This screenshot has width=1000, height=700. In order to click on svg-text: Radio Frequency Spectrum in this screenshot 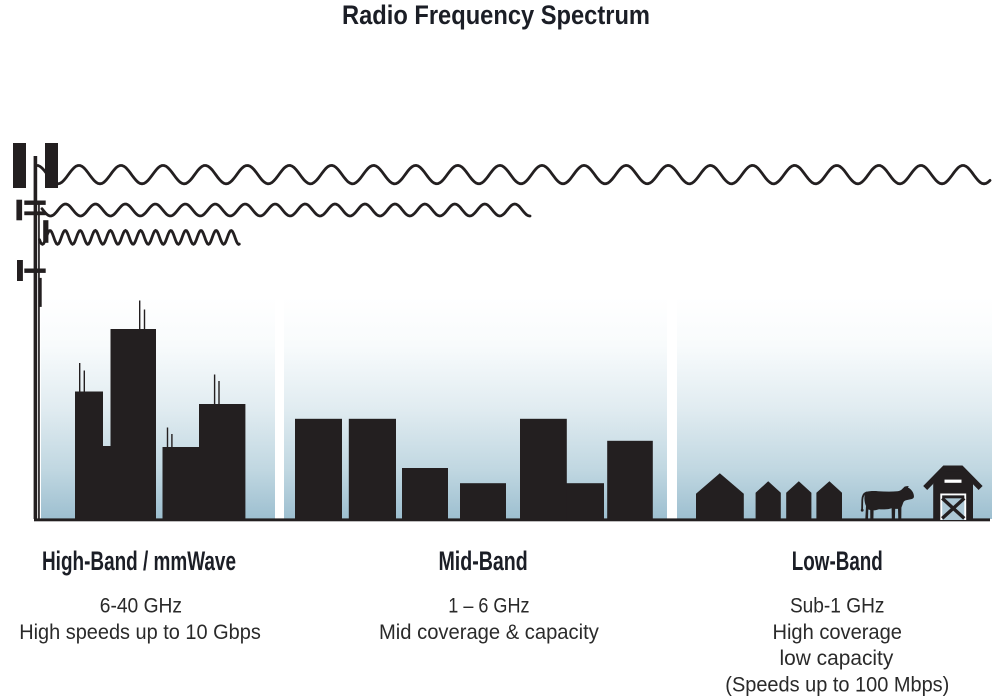, I will do `click(496, 15)`.